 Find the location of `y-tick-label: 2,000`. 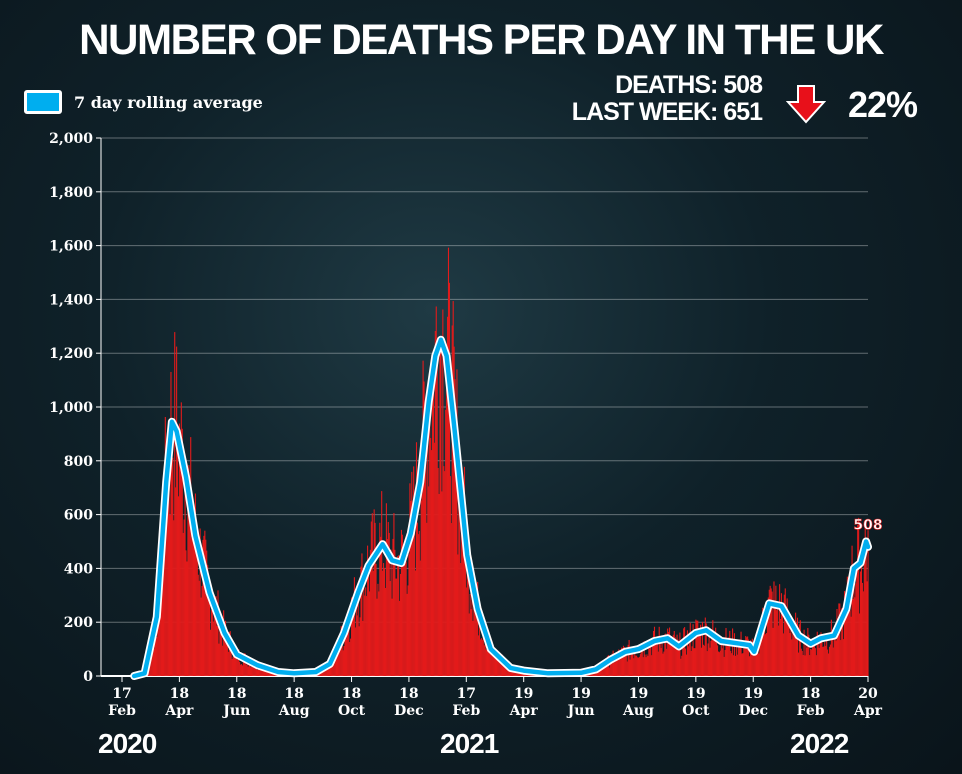

y-tick-label: 2,000 is located at coordinates (71, 139).